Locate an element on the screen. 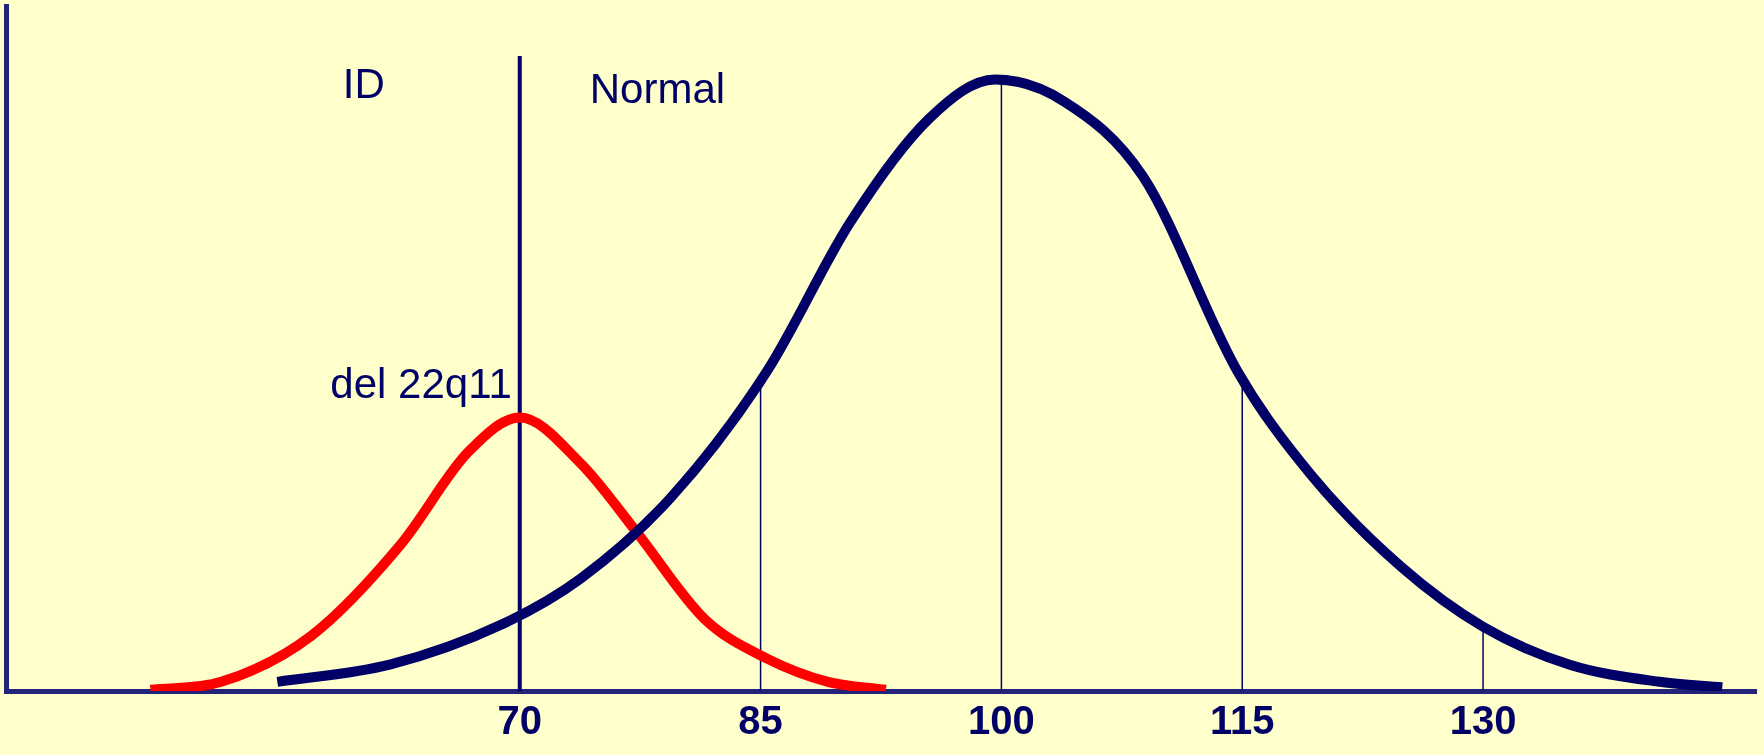 Image resolution: width=1764 pixels, height=755 pixels. annotation: Normal is located at coordinates (657, 88).